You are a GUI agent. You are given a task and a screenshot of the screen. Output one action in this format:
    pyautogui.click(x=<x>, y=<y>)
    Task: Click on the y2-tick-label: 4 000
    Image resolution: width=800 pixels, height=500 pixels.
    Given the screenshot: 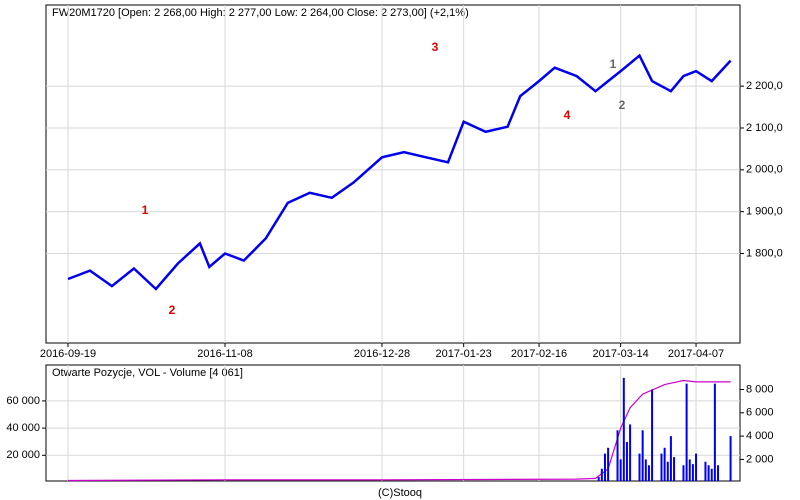 What is the action you would take?
    pyautogui.click(x=760, y=436)
    